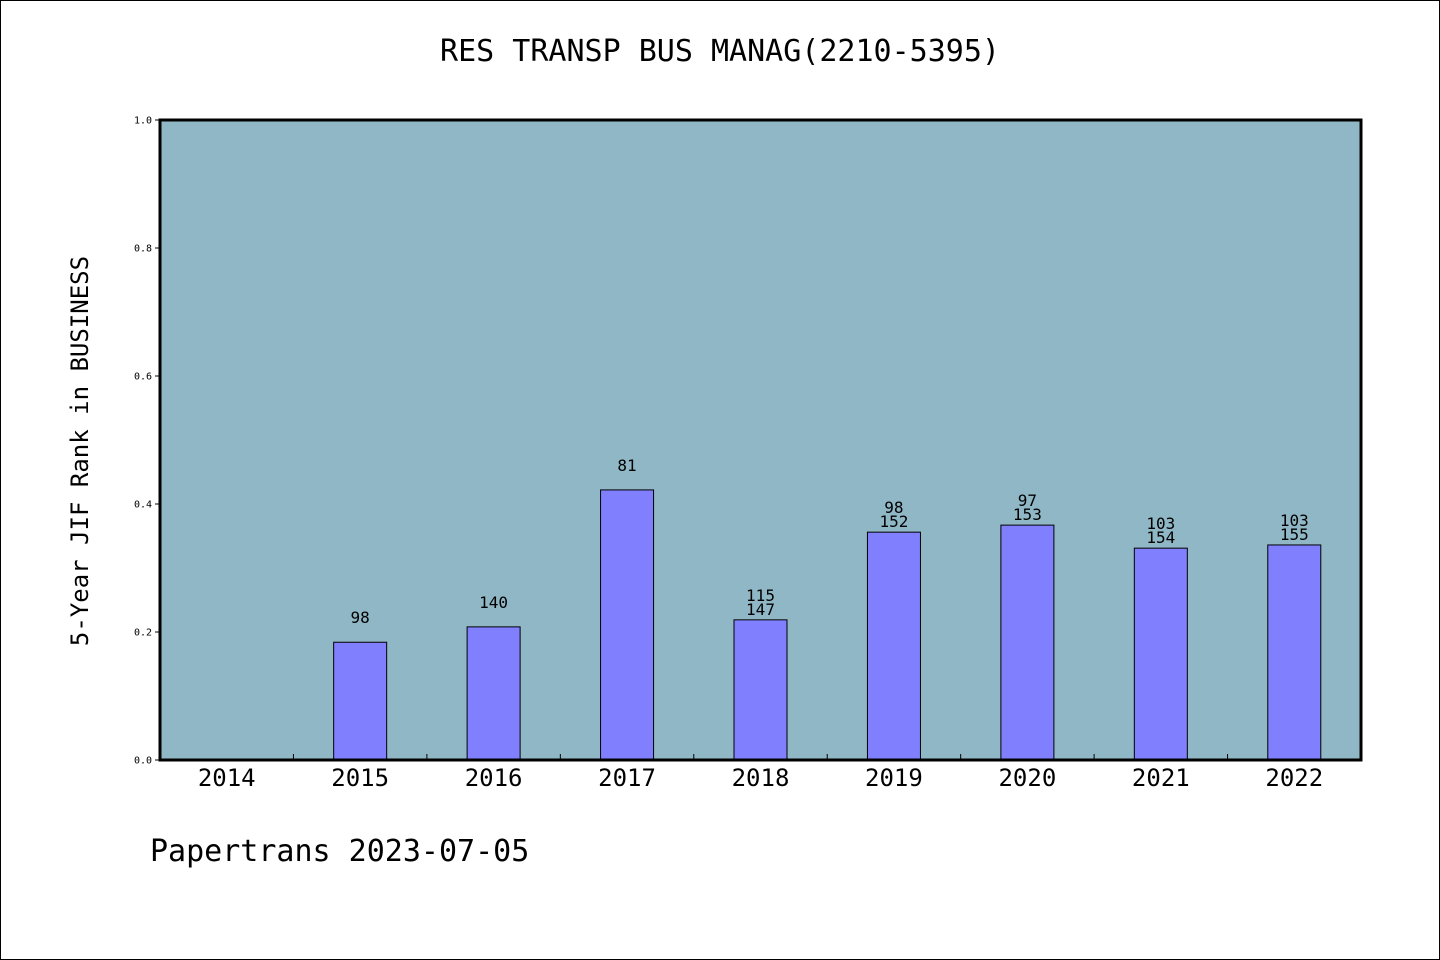  Describe the element at coordinates (760, 609) in the screenshot. I see `bar-value-label: 147` at that location.